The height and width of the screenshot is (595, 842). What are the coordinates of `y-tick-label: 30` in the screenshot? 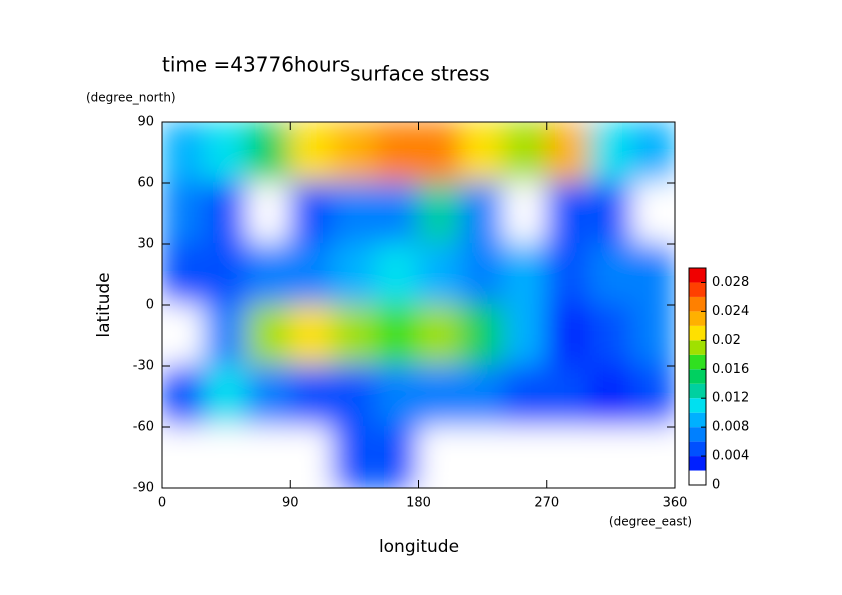 It's located at (145, 244).